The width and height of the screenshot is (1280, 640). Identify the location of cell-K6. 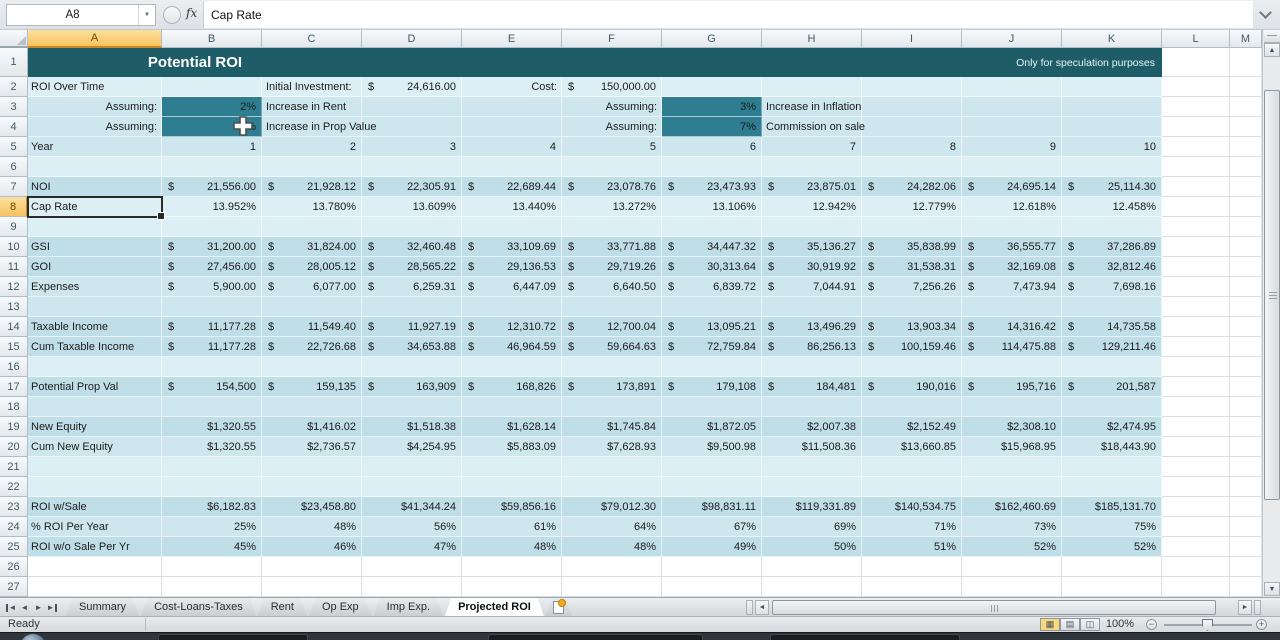
(1112, 167).